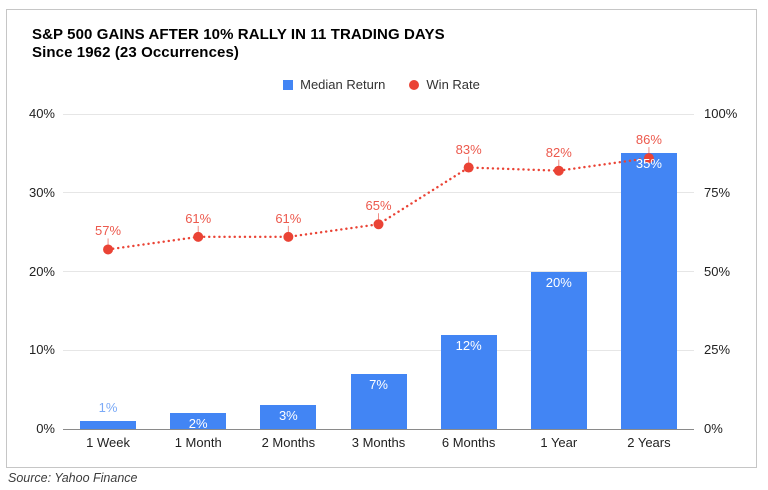 The width and height of the screenshot is (768, 490). I want to click on y-left-tick-label: 20%, so click(41, 271).